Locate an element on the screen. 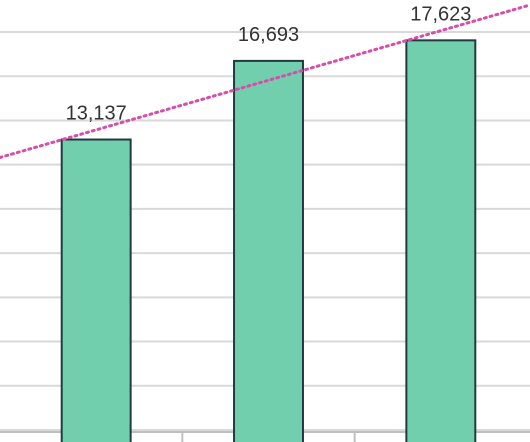  data-label: 16,693 is located at coordinates (268, 35).